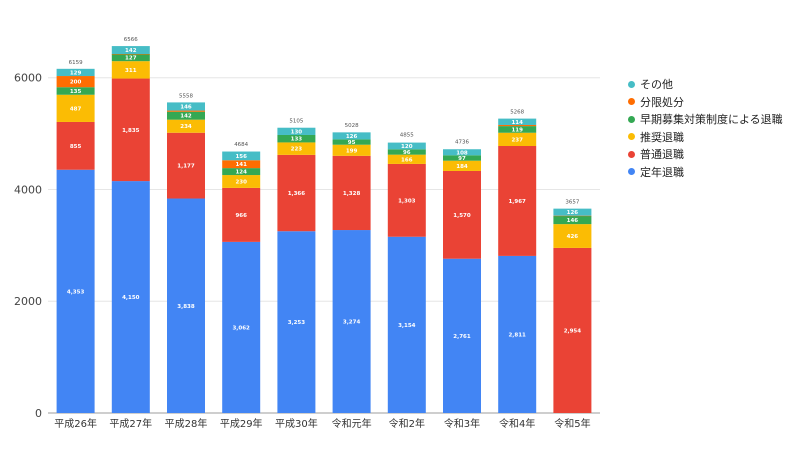 The width and height of the screenshot is (800, 450). Describe the element at coordinates (572, 423) in the screenshot. I see `x-tick-label: 令和5年` at that location.